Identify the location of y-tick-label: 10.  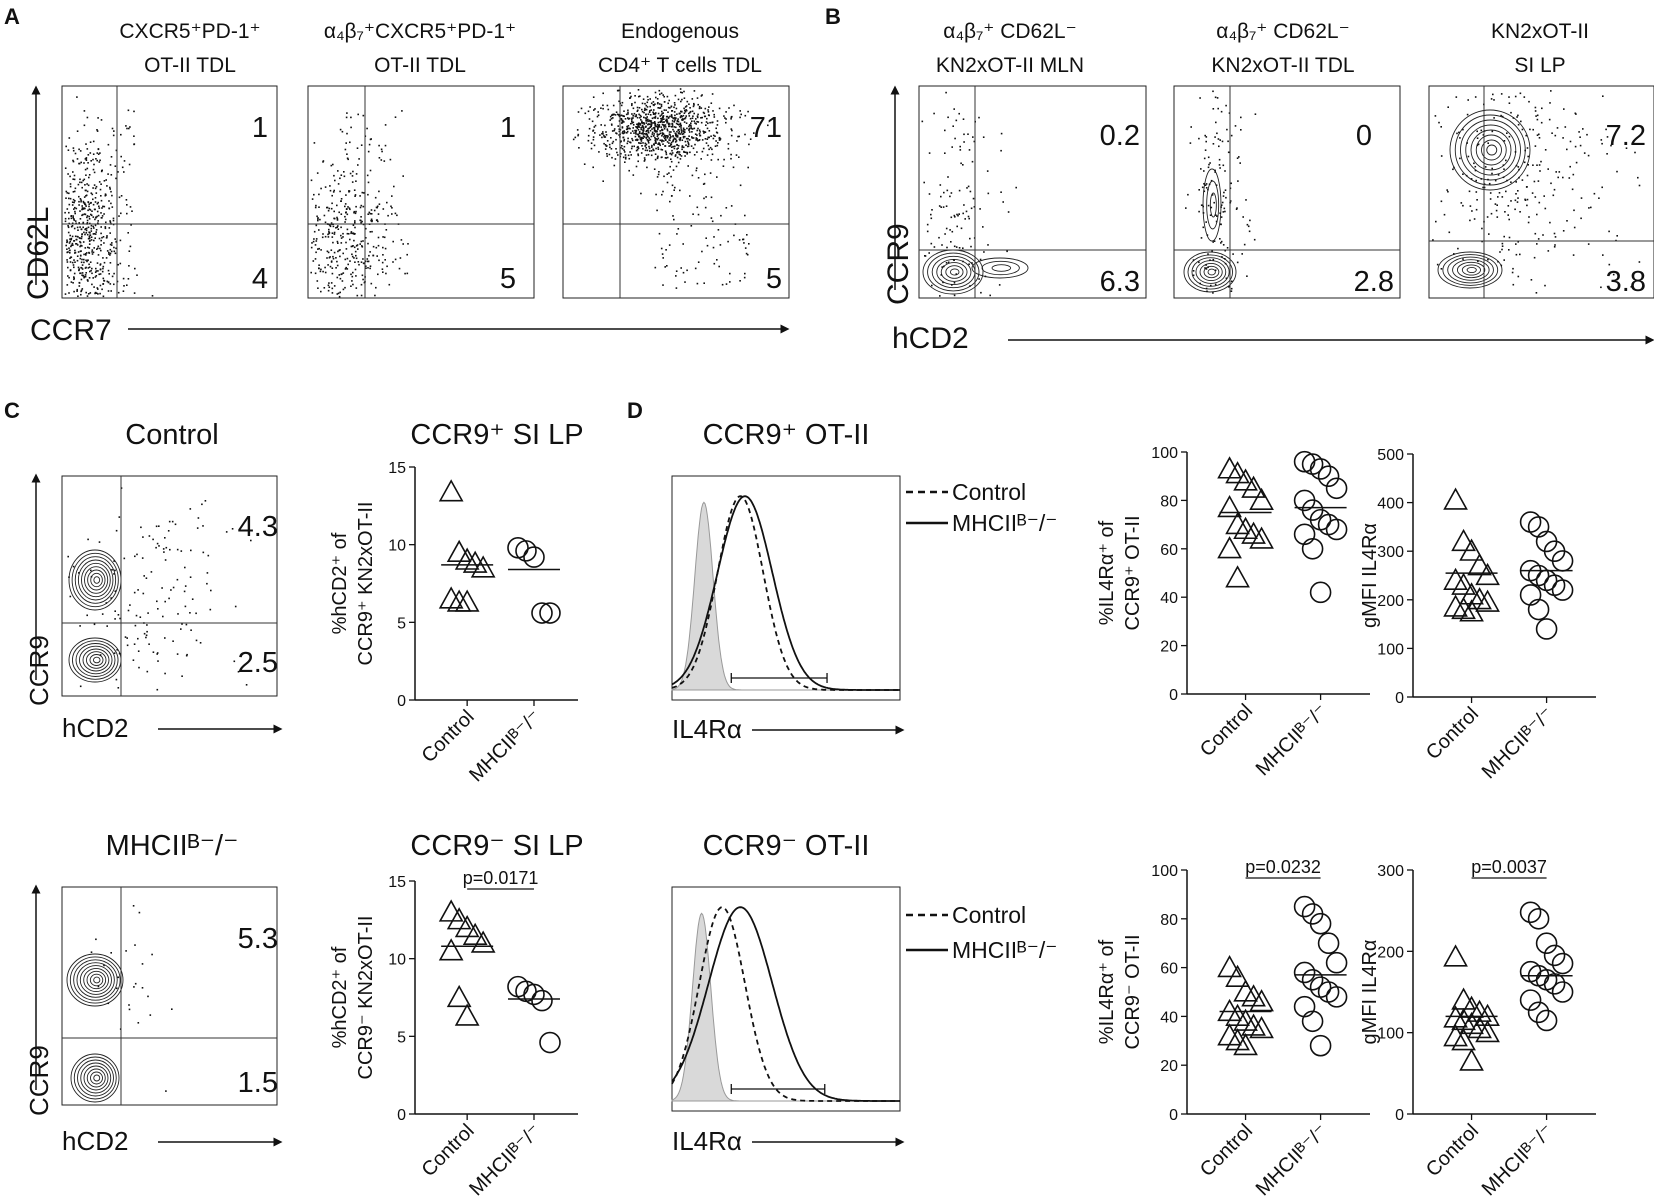
(397, 960).